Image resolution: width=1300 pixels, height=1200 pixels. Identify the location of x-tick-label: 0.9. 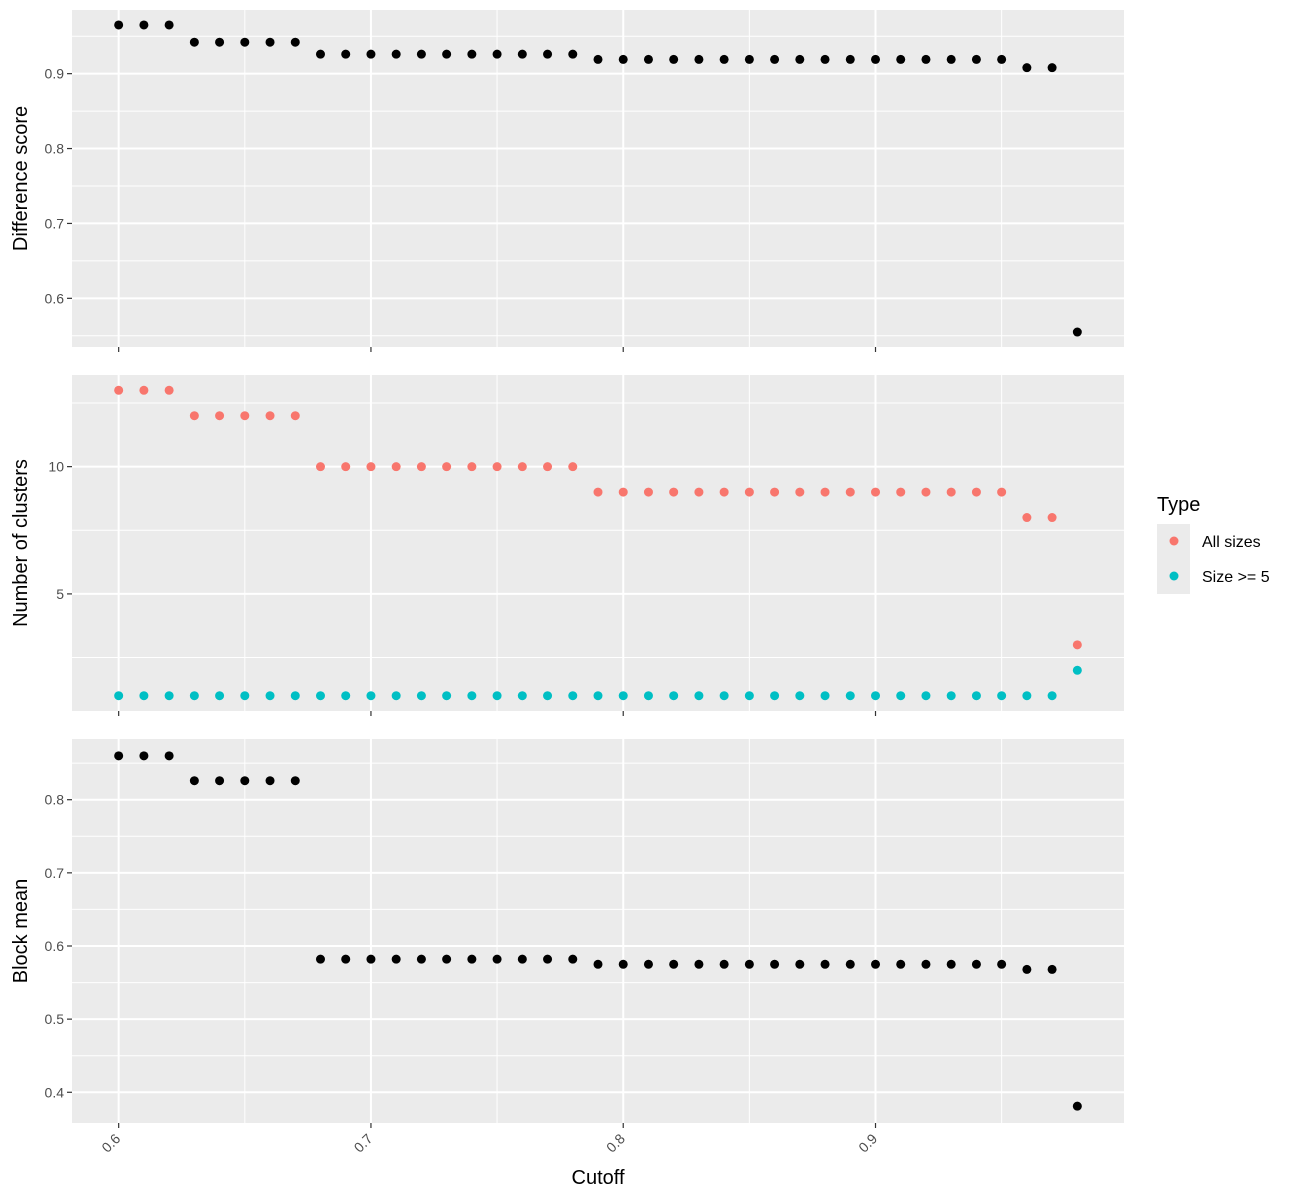
(867, 1142).